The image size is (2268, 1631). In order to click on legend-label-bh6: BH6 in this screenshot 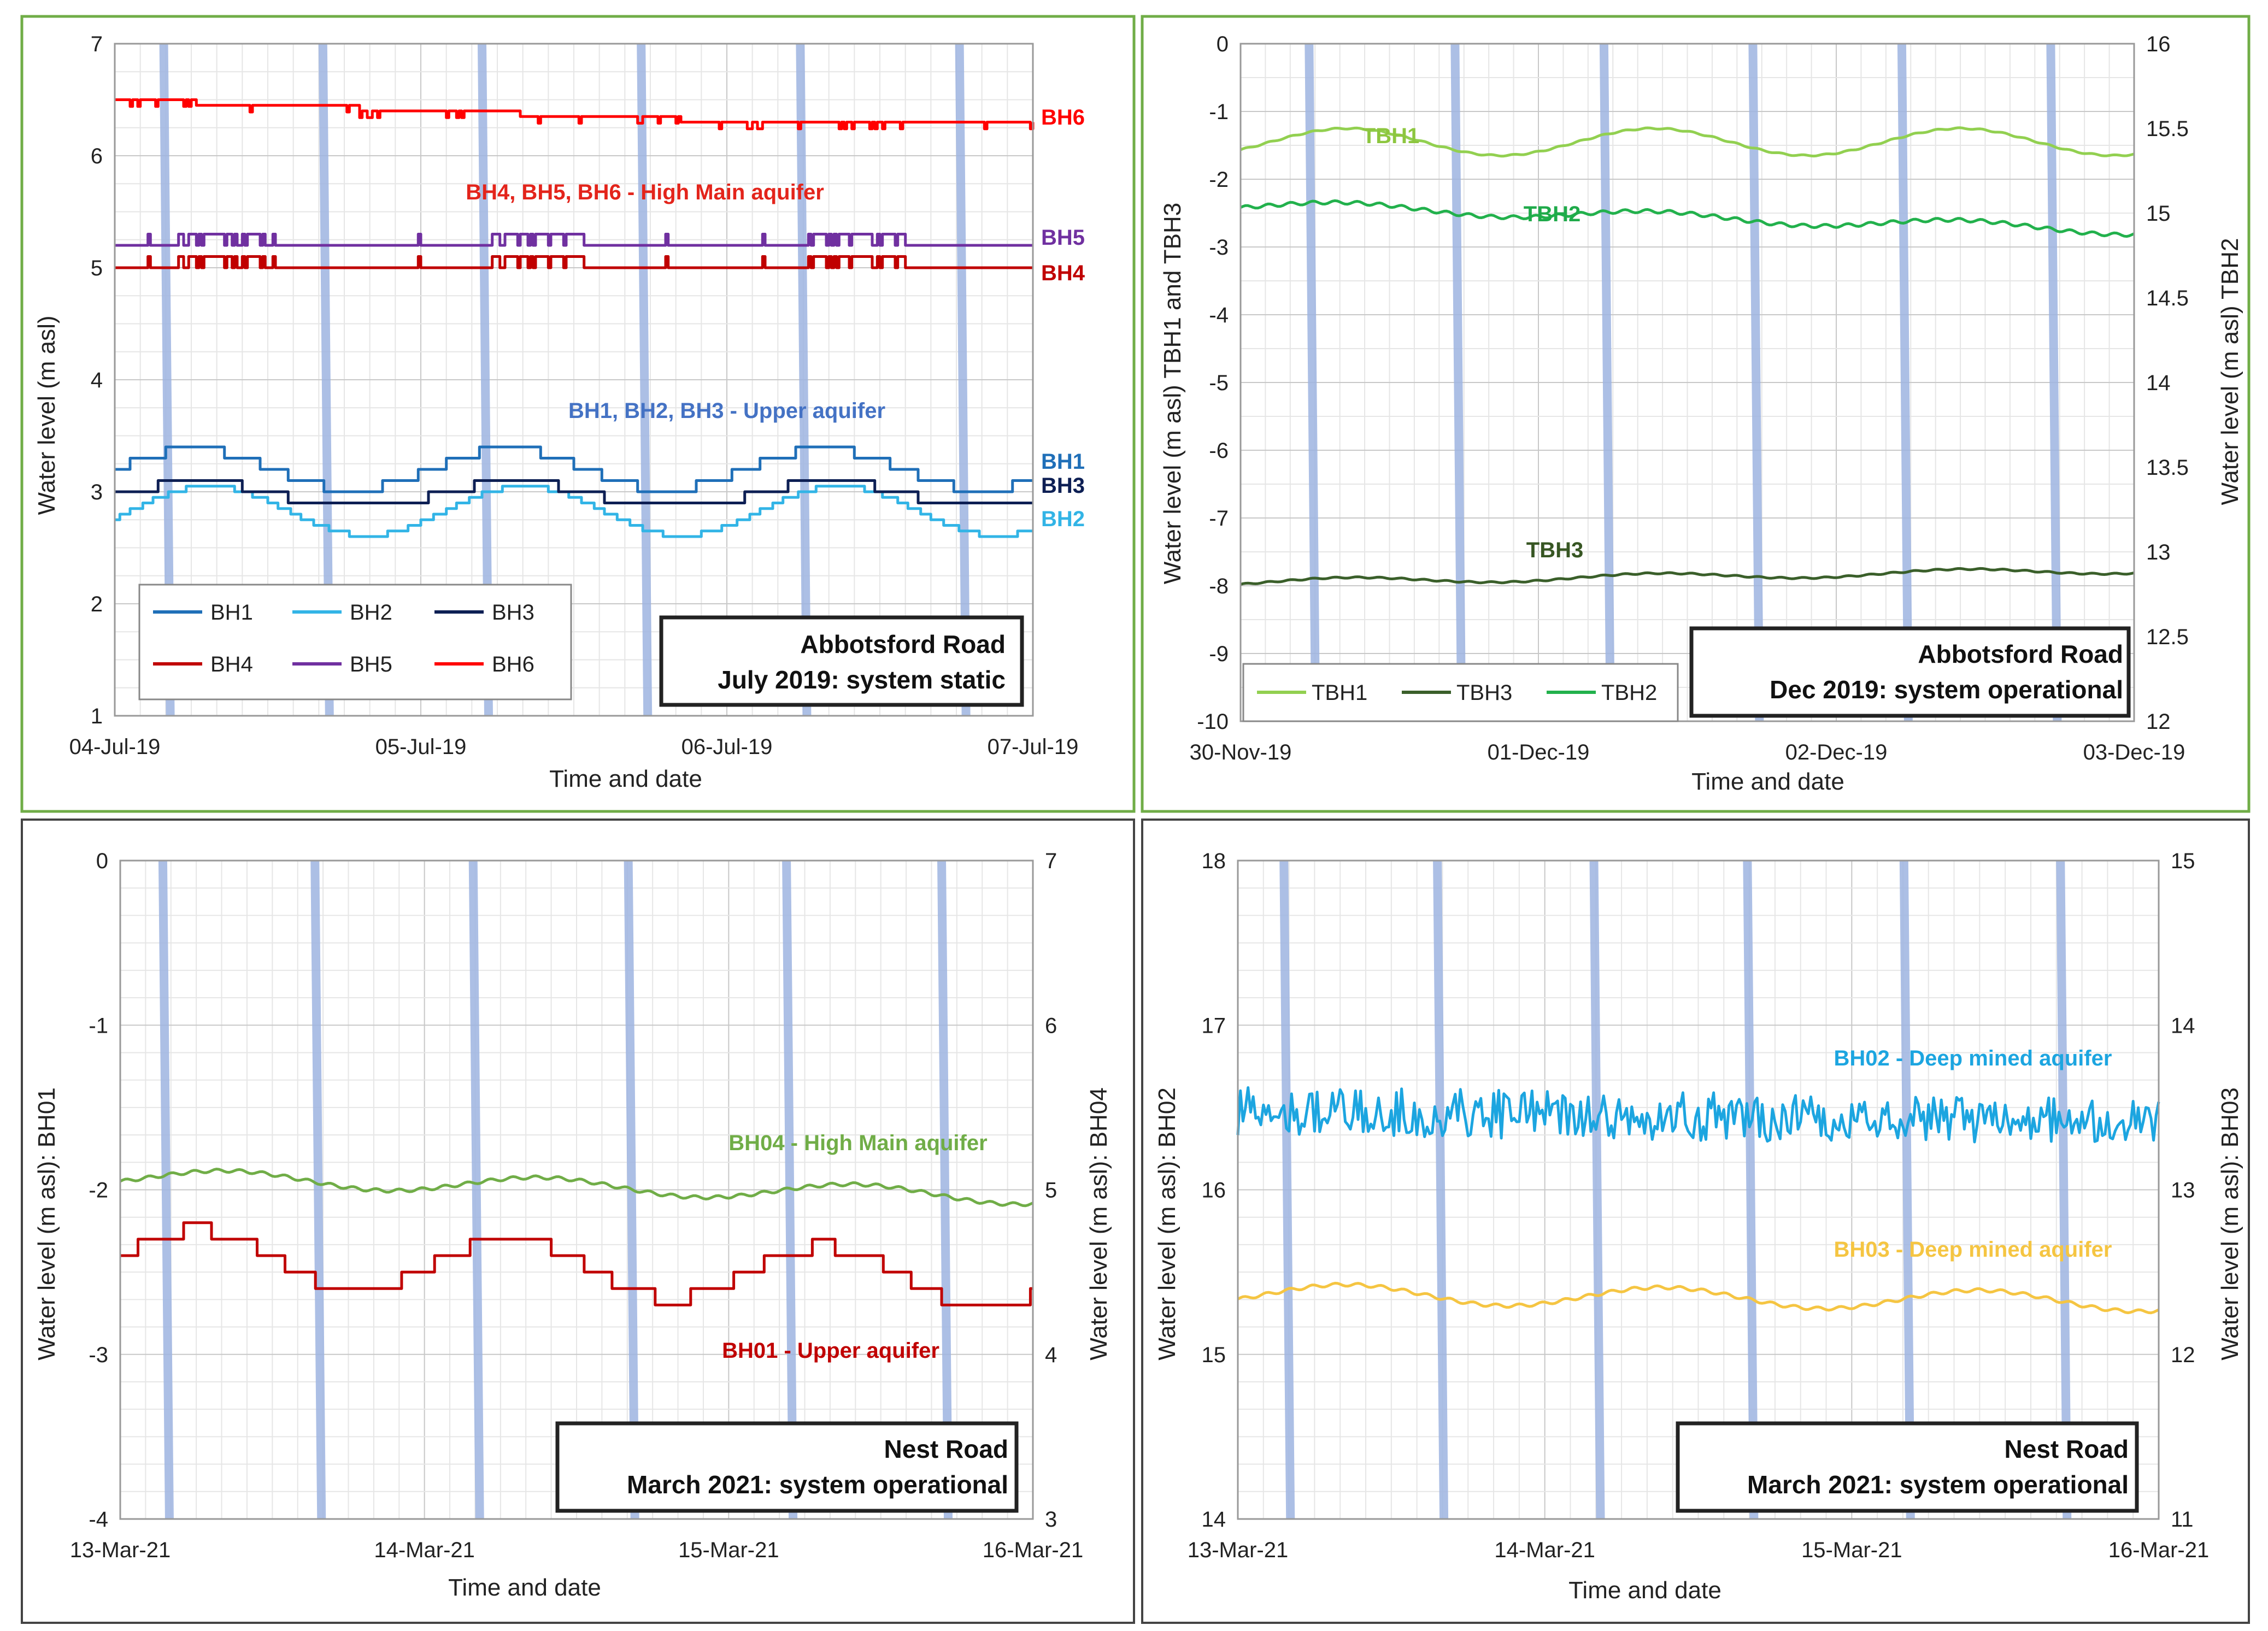, I will do `click(513, 664)`.